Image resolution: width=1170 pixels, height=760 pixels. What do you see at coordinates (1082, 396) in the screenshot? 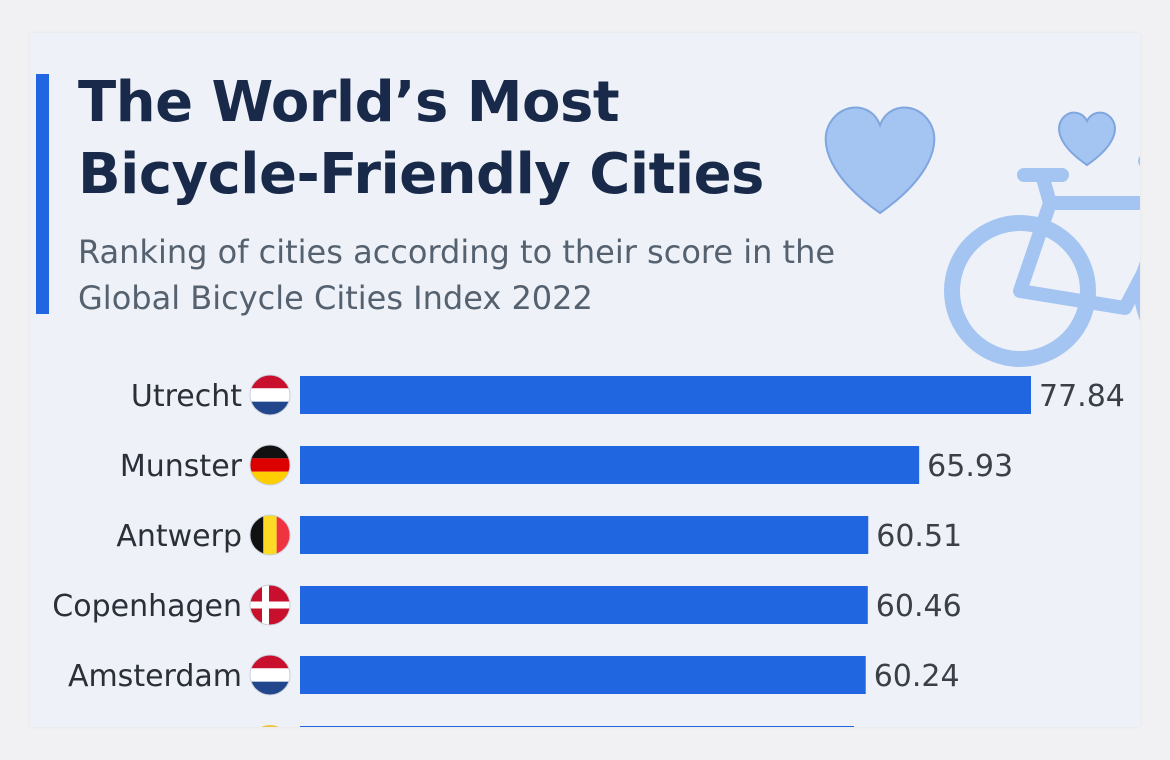
I see `value-label: 77.84` at bounding box center [1082, 396].